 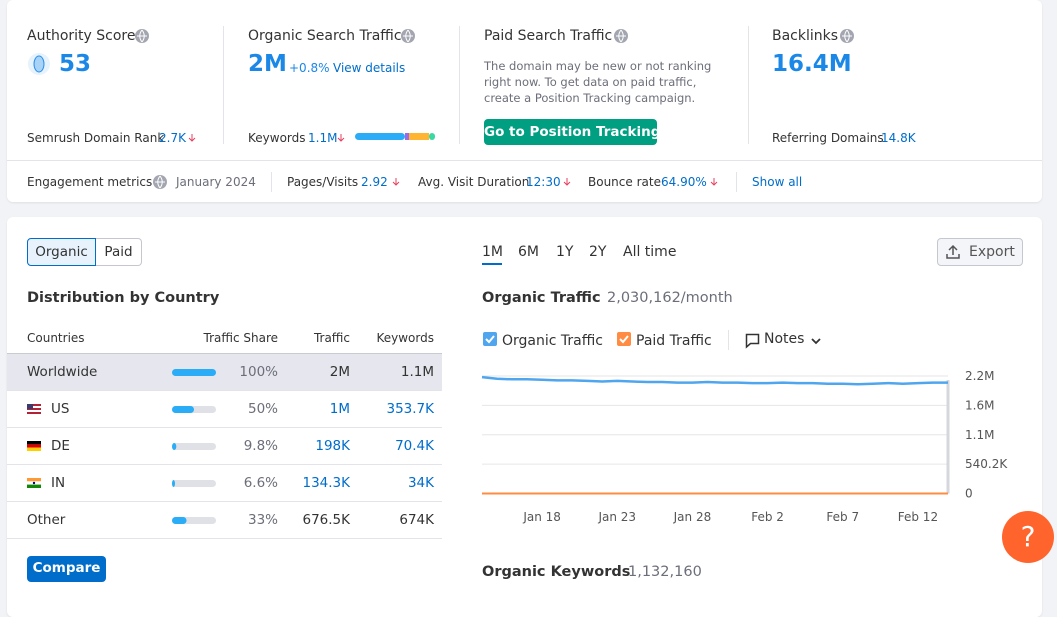 I want to click on keywords: 34K, so click(x=420, y=482).